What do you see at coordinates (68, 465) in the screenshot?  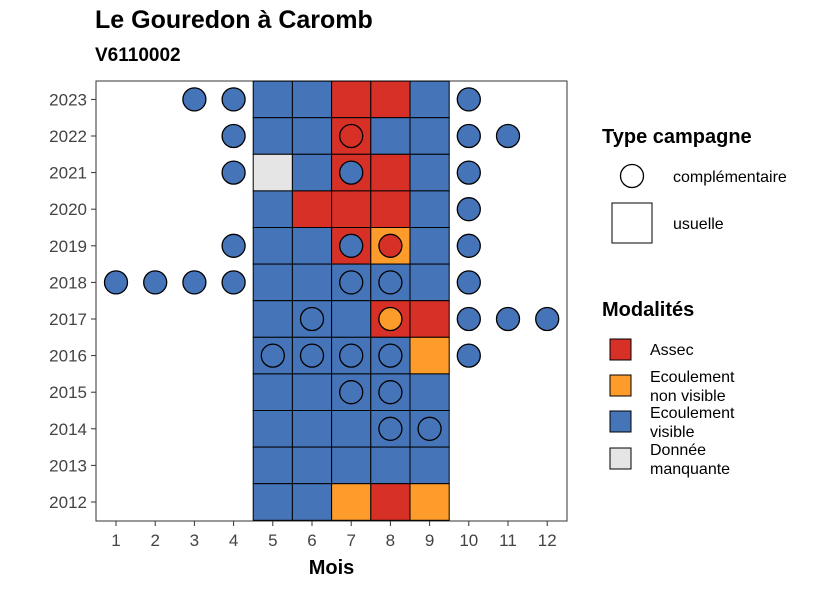 I see `y-tick-label: 2013` at bounding box center [68, 465].